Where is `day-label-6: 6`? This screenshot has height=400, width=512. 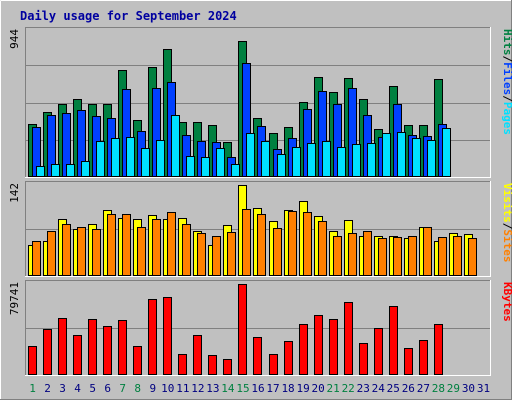 day-label-6: 6 is located at coordinates (107, 388).